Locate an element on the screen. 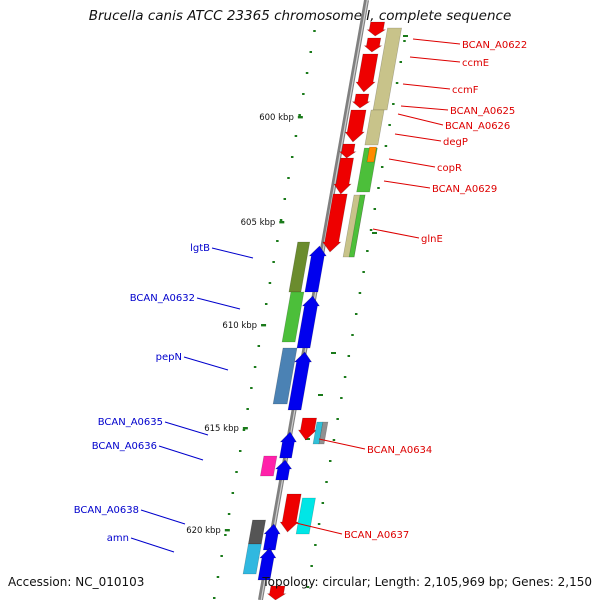 This screenshot has height=600, width=600. gene-label-reverse: BCAN_A0629 is located at coordinates (464, 189).